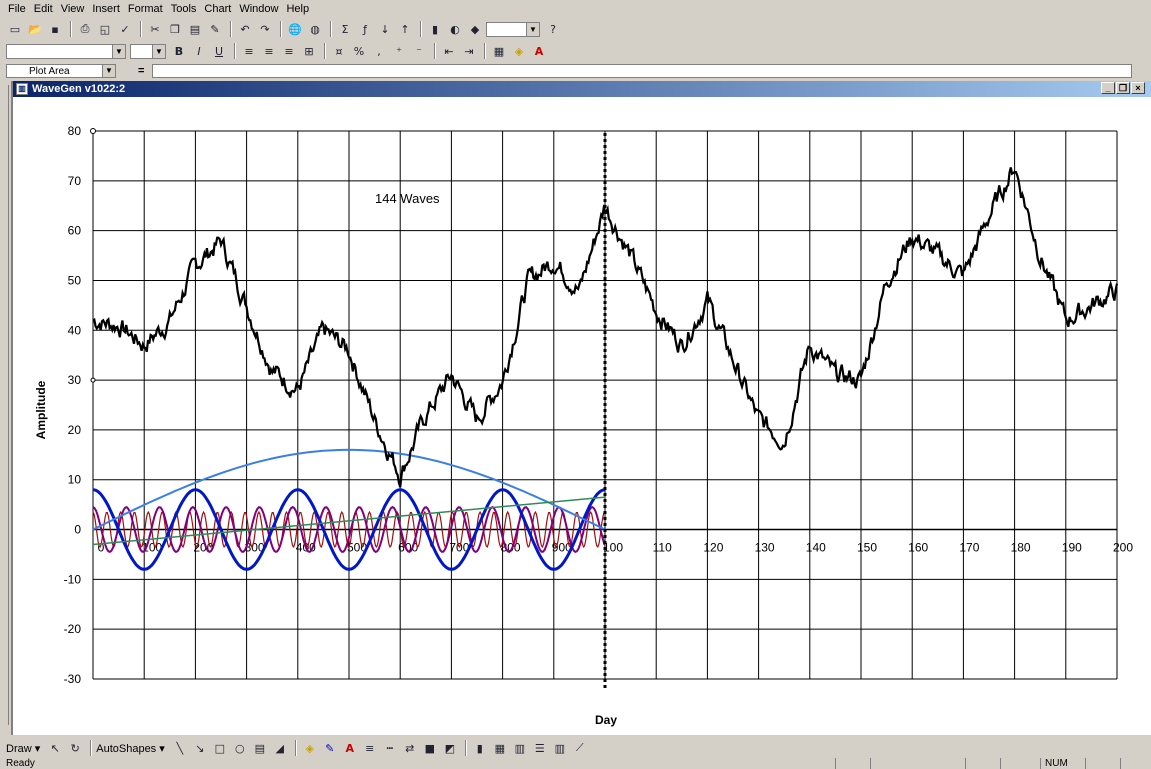 Image resolution: width=1151 pixels, height=769 pixels. Describe the element at coordinates (125, 29) in the screenshot. I see `spelling-icon: ✓` at that location.